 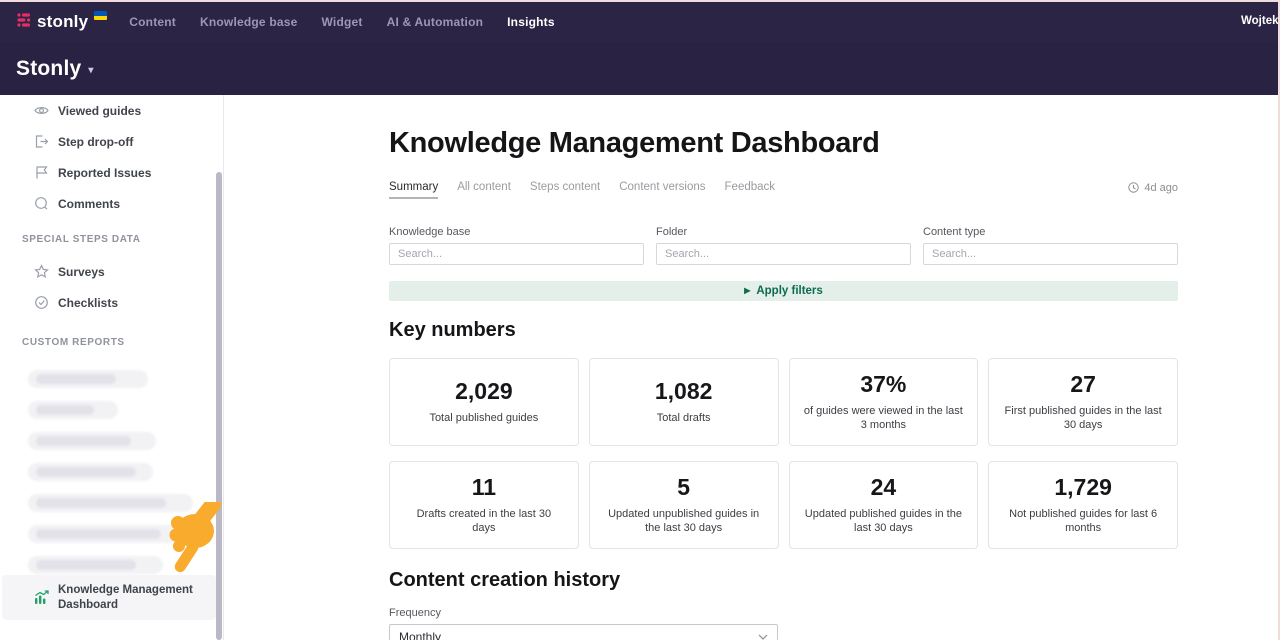 What do you see at coordinates (415, 612) in the screenshot?
I see `frequency-label: Frequency` at bounding box center [415, 612].